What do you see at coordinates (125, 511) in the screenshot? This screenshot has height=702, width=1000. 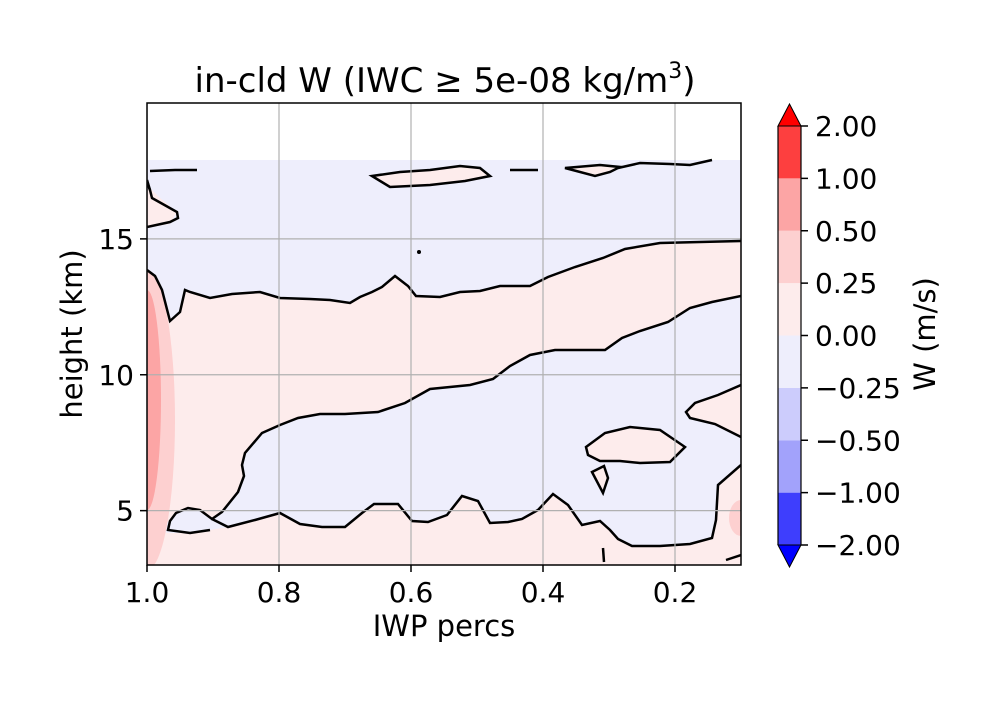 I see `y-tick-label: 5` at bounding box center [125, 511].